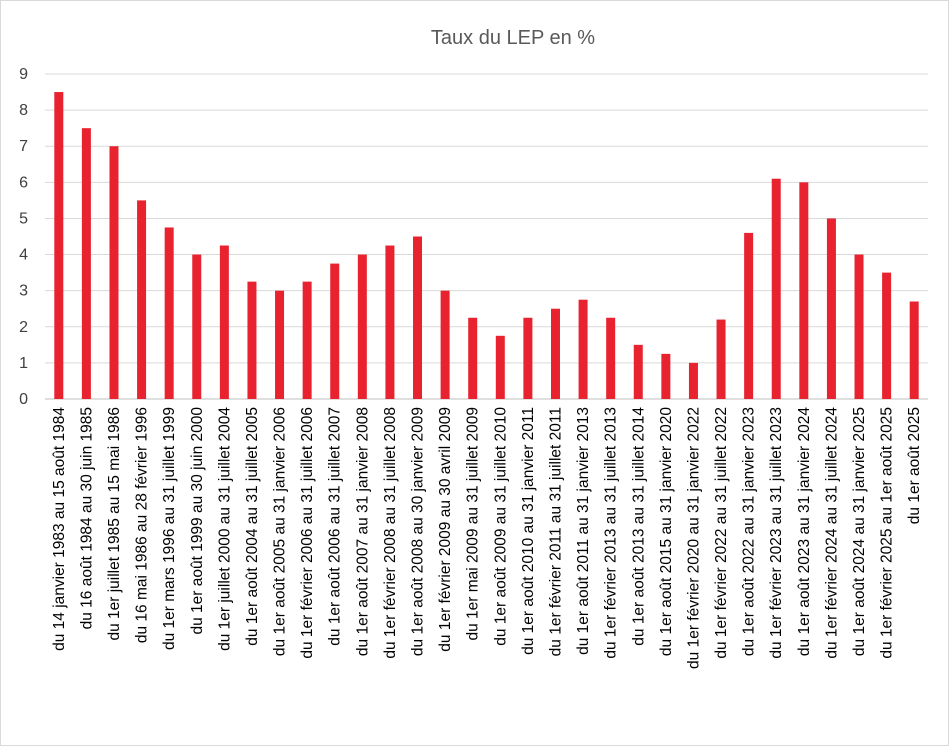 This screenshot has width=949, height=747. What do you see at coordinates (114, 524) in the screenshot?
I see `x-tick-label: du 1er juillet 1985 au 15 mai 1986` at bounding box center [114, 524].